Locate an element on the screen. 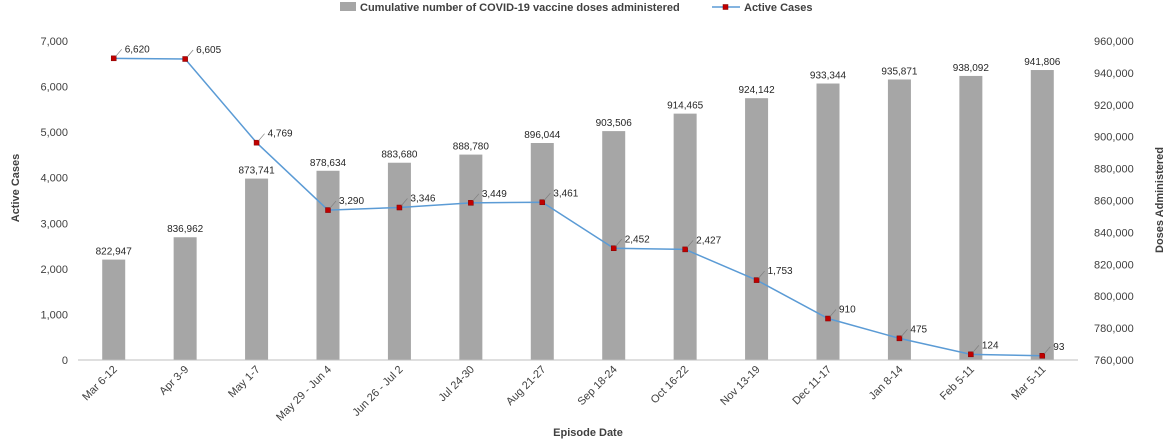 This screenshot has width=1170, height=441. right-tick-label: 800,000 is located at coordinates (1114, 297).